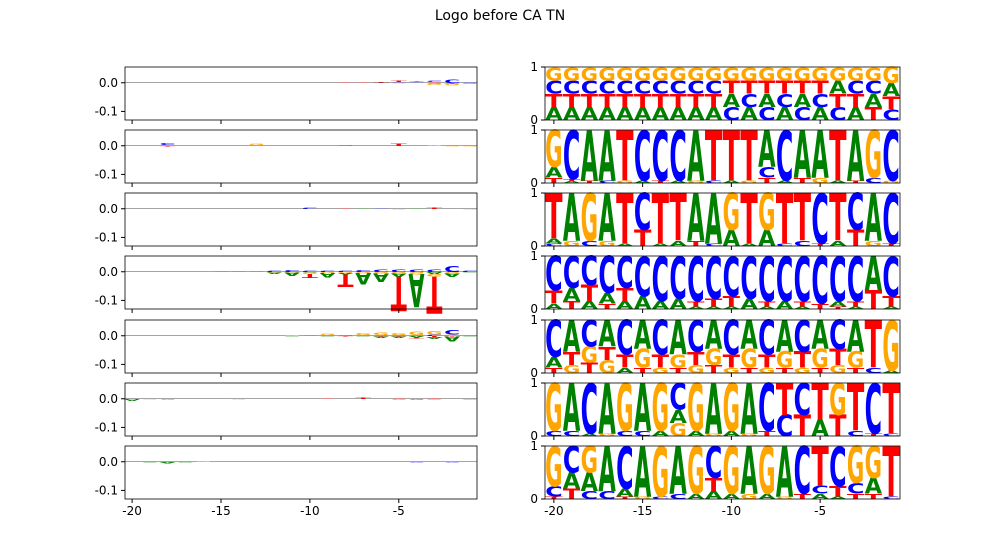  Describe the element at coordinates (534, 320) in the screenshot. I see `y-tick-label: 1` at that location.